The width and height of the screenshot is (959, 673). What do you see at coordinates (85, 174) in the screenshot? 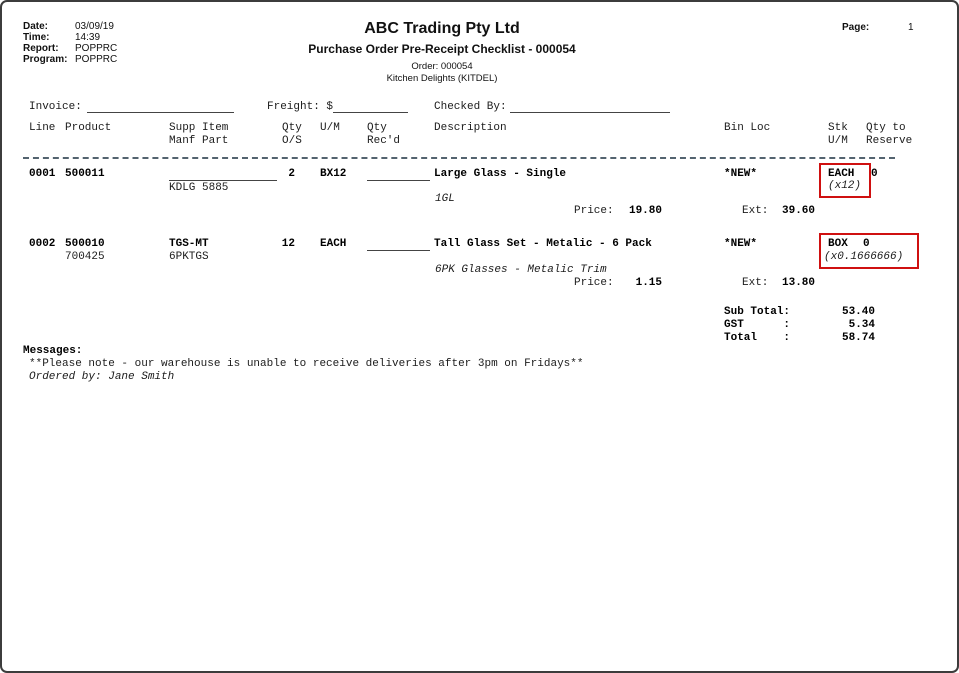
I see `row-product-code: 500011` at bounding box center [85, 174].